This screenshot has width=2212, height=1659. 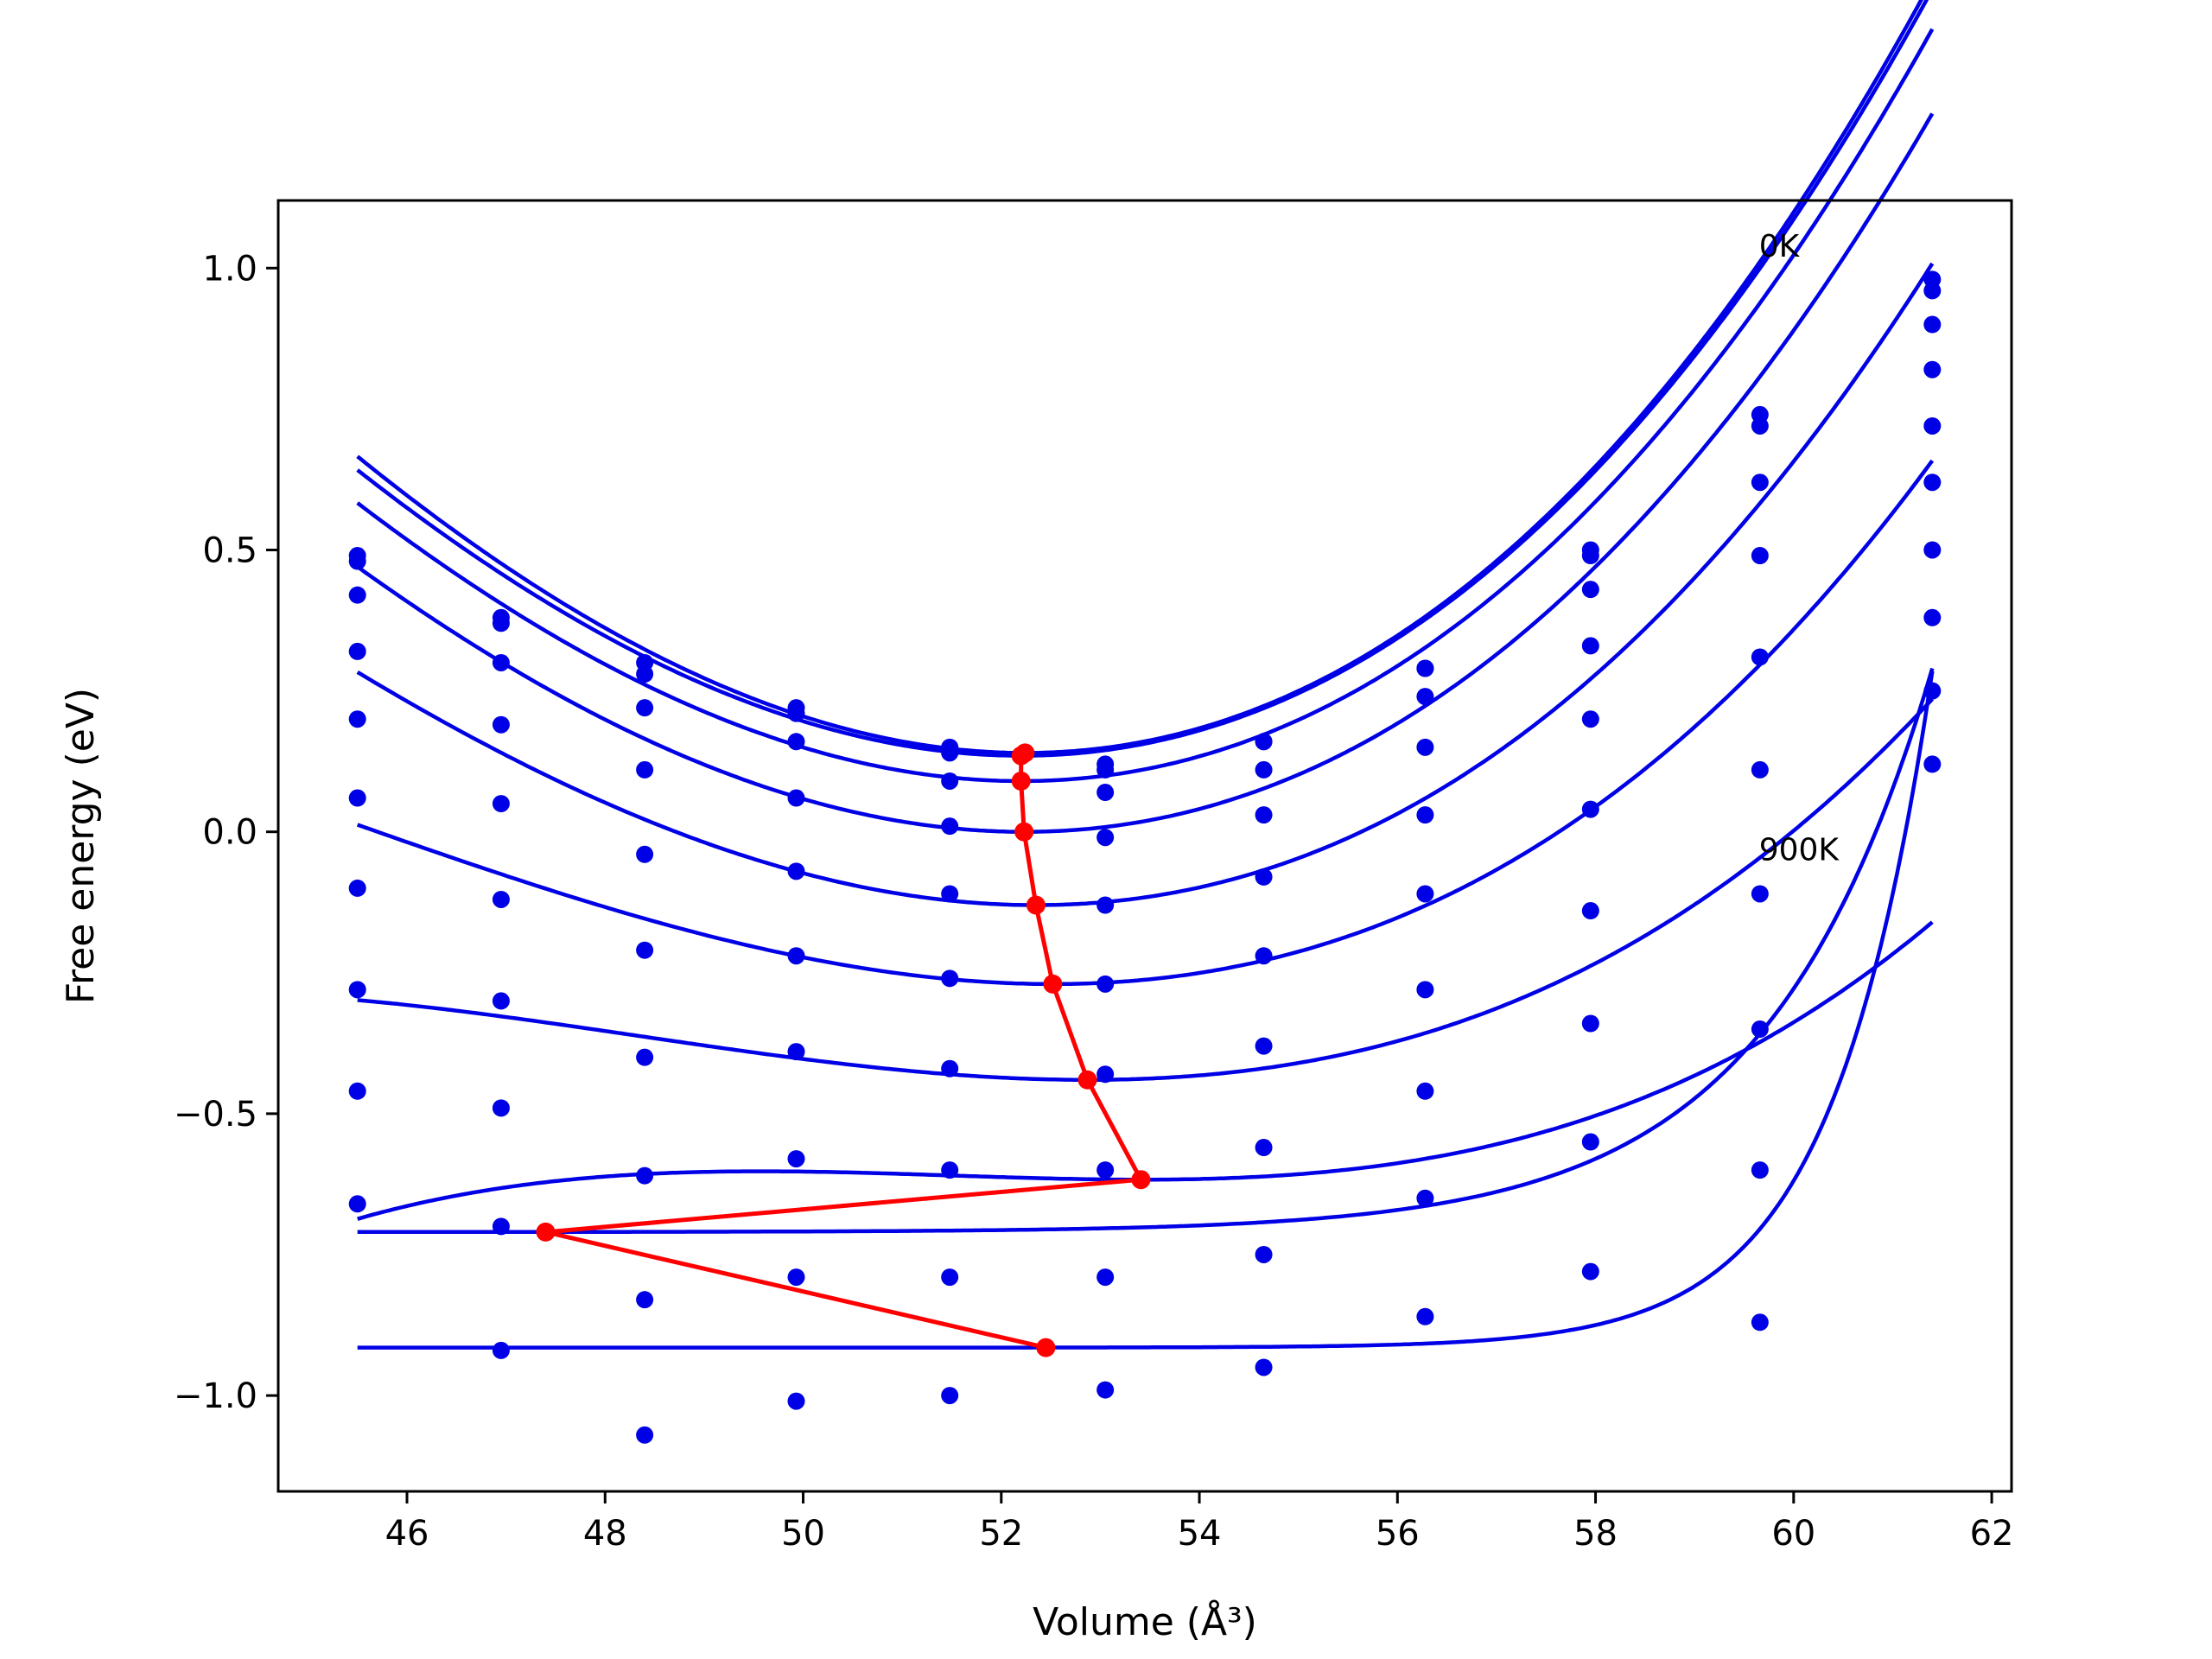 What do you see at coordinates (1145, 1621) in the screenshot?
I see `x-axis-label: Volume (Å³)` at bounding box center [1145, 1621].